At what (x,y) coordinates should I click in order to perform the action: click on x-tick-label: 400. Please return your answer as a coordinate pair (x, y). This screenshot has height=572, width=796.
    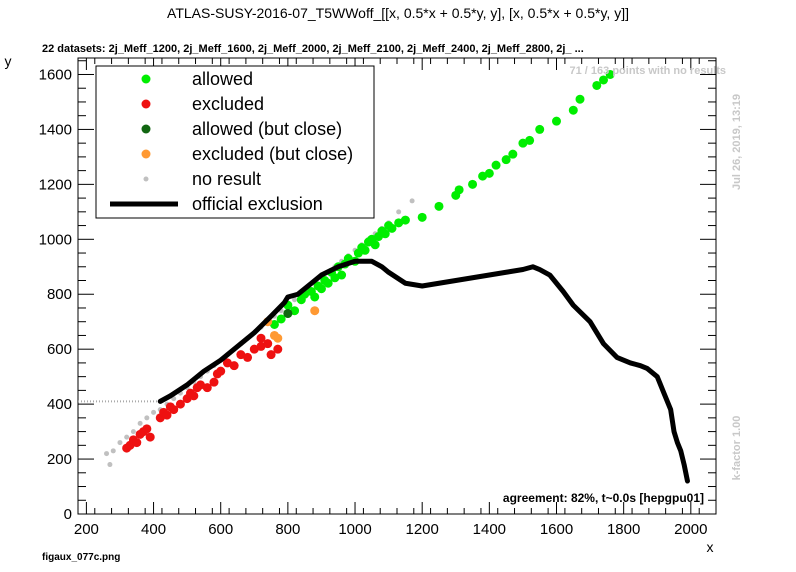
    Looking at the image, I should click on (153, 529).